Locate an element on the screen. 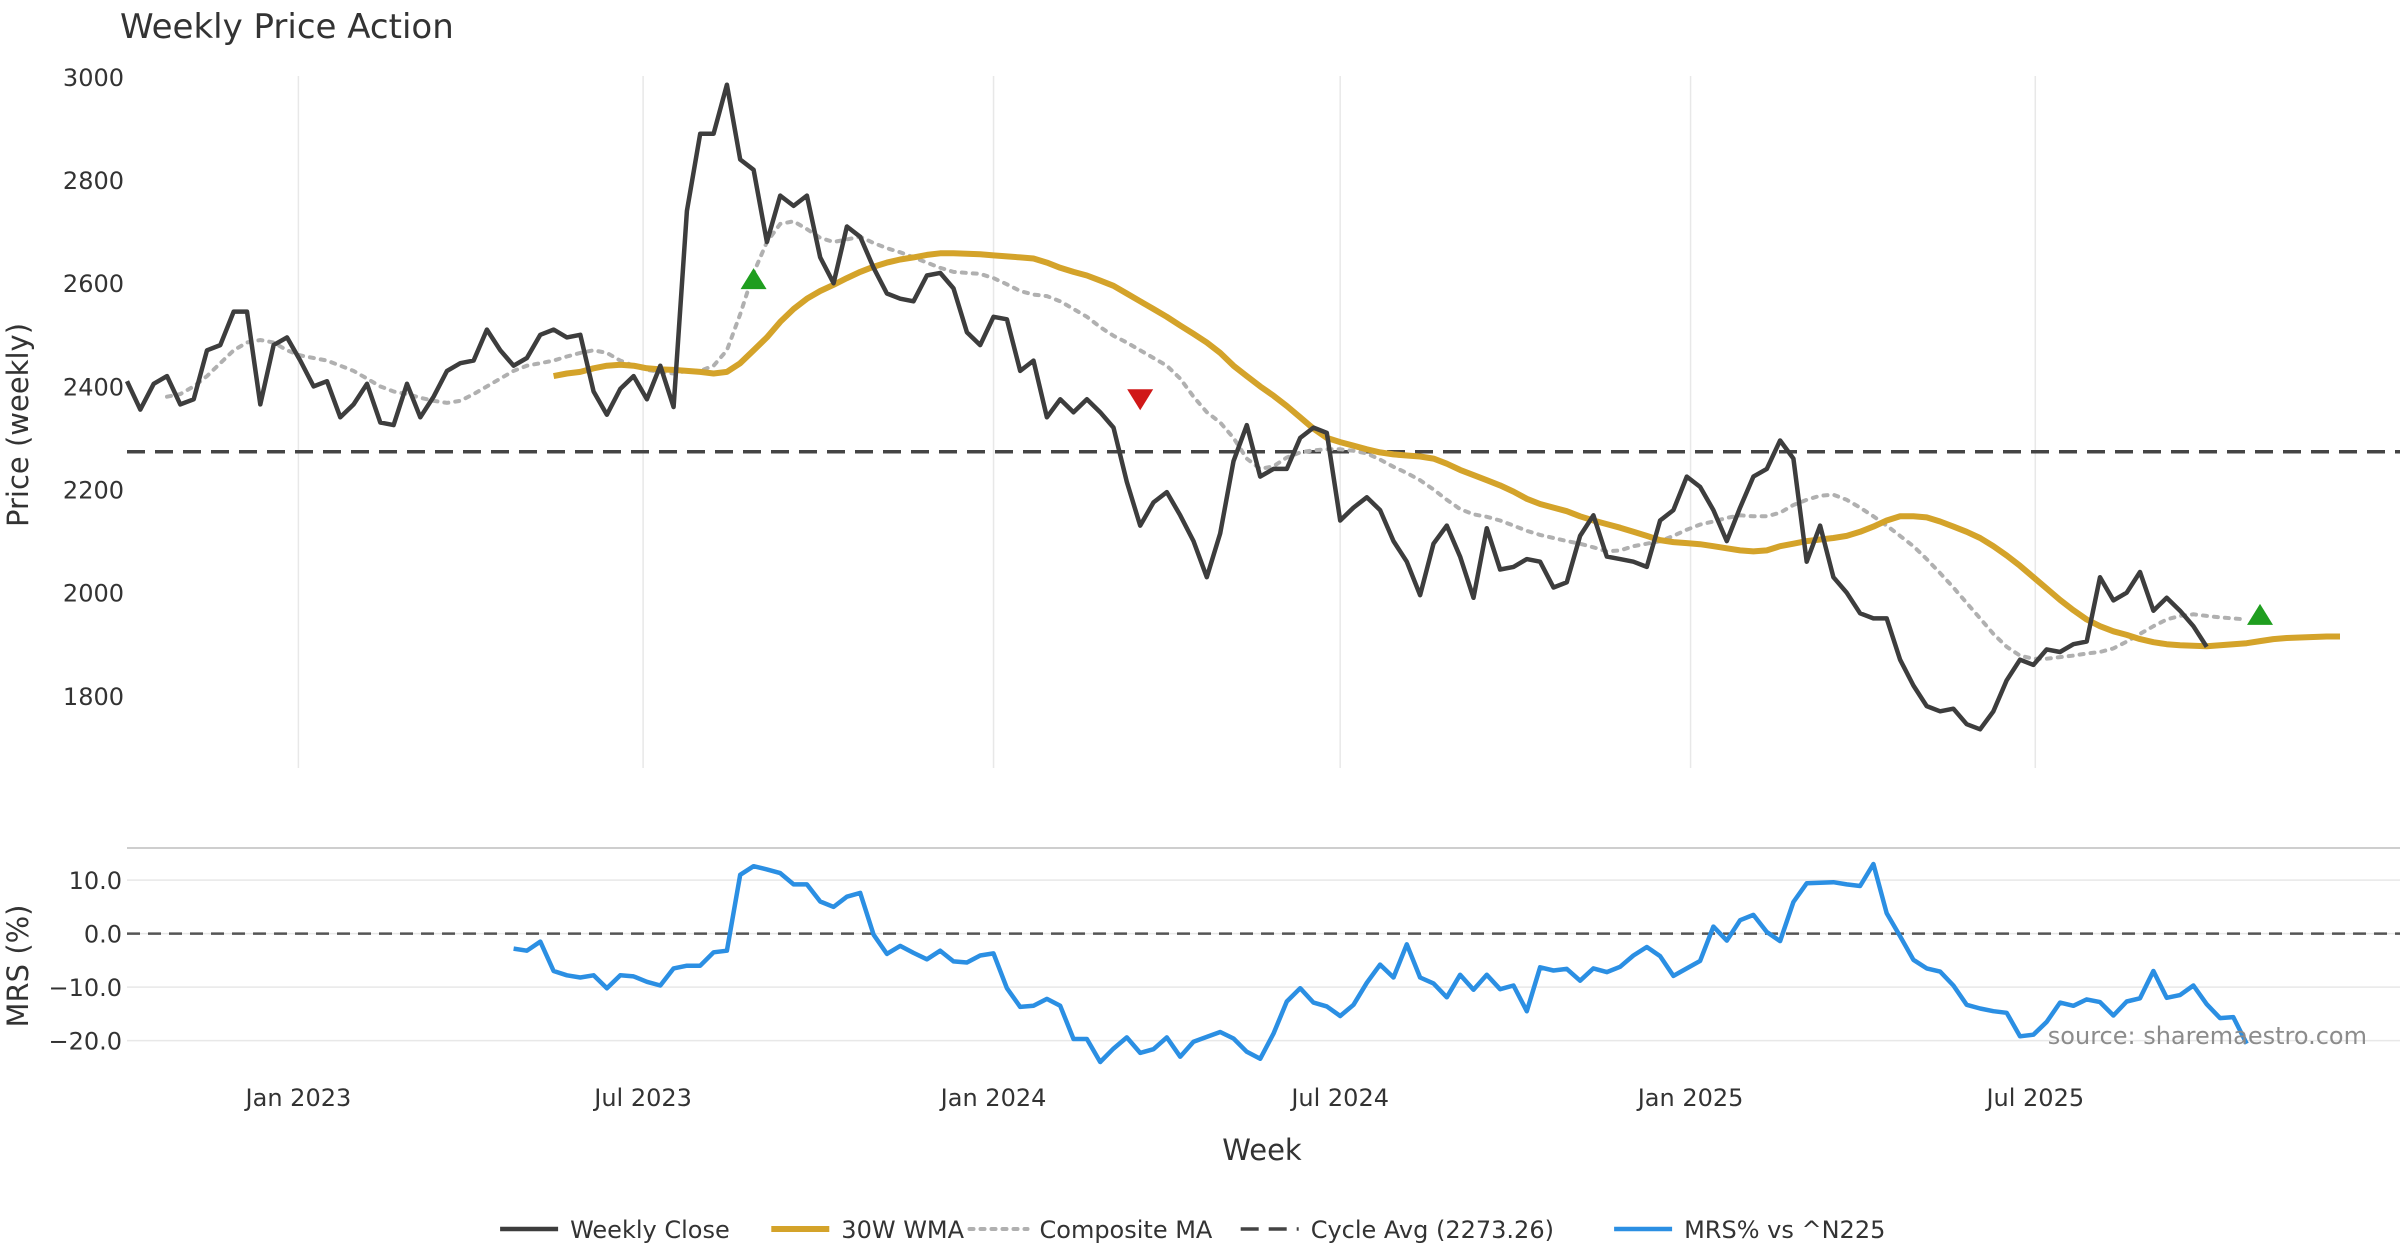 This screenshot has height=1260, width=2400. mrs-y-tick-label: −20.0 is located at coordinates (85, 1042).